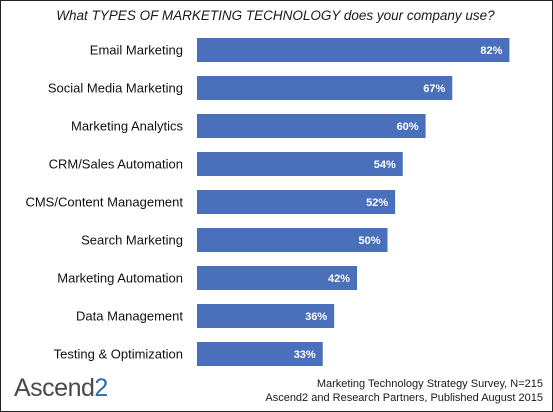 Image resolution: width=553 pixels, height=412 pixels. I want to click on category-label-email-marketing: Email Marketing, so click(136, 50).